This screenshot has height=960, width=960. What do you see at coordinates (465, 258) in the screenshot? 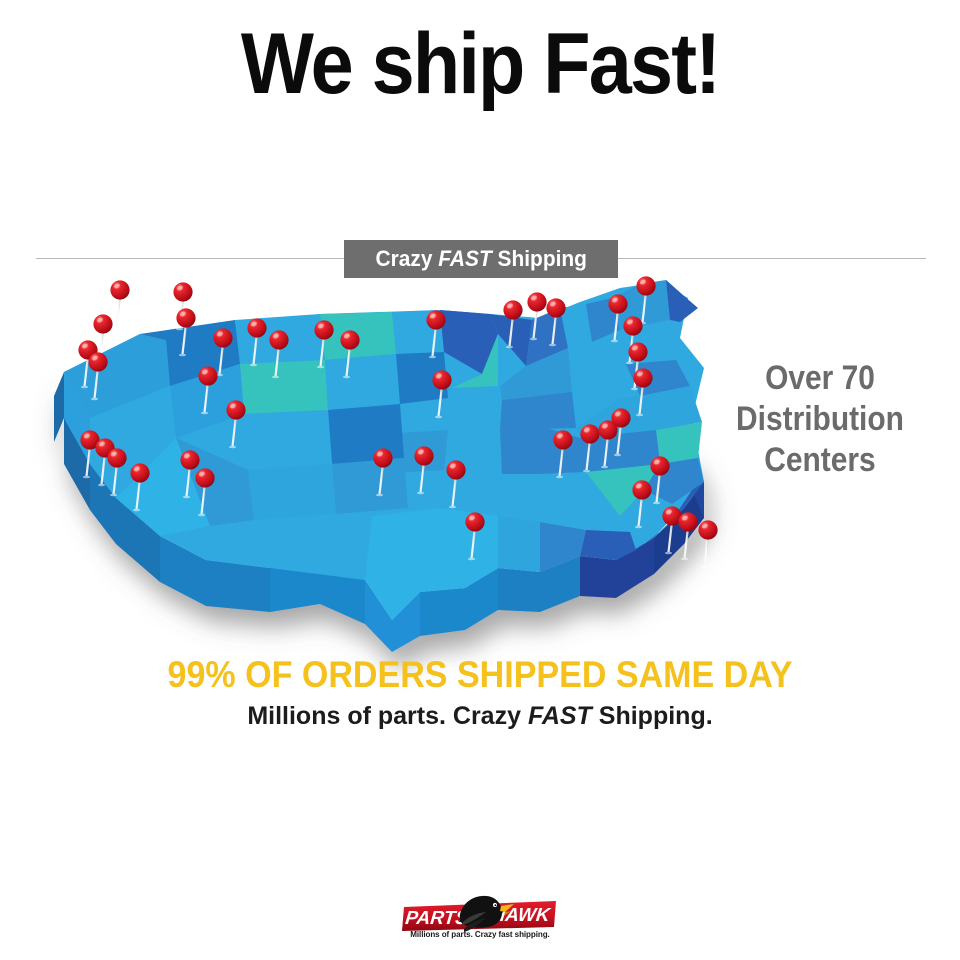
I see `banner-emphasis: FAST` at bounding box center [465, 258].